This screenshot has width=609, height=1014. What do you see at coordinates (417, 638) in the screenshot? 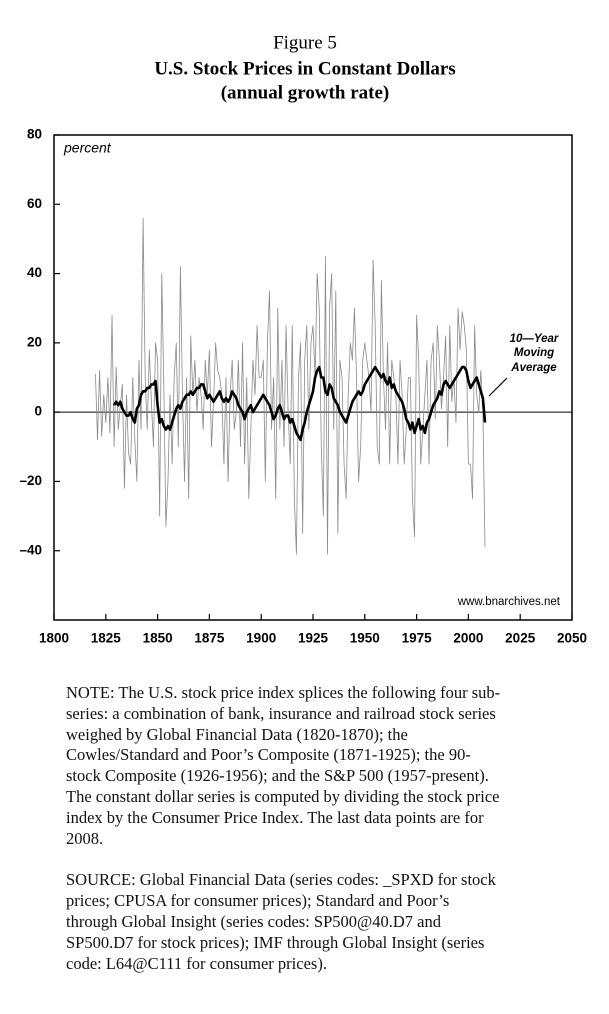
I see `x-tick-label: 1975` at bounding box center [417, 638].